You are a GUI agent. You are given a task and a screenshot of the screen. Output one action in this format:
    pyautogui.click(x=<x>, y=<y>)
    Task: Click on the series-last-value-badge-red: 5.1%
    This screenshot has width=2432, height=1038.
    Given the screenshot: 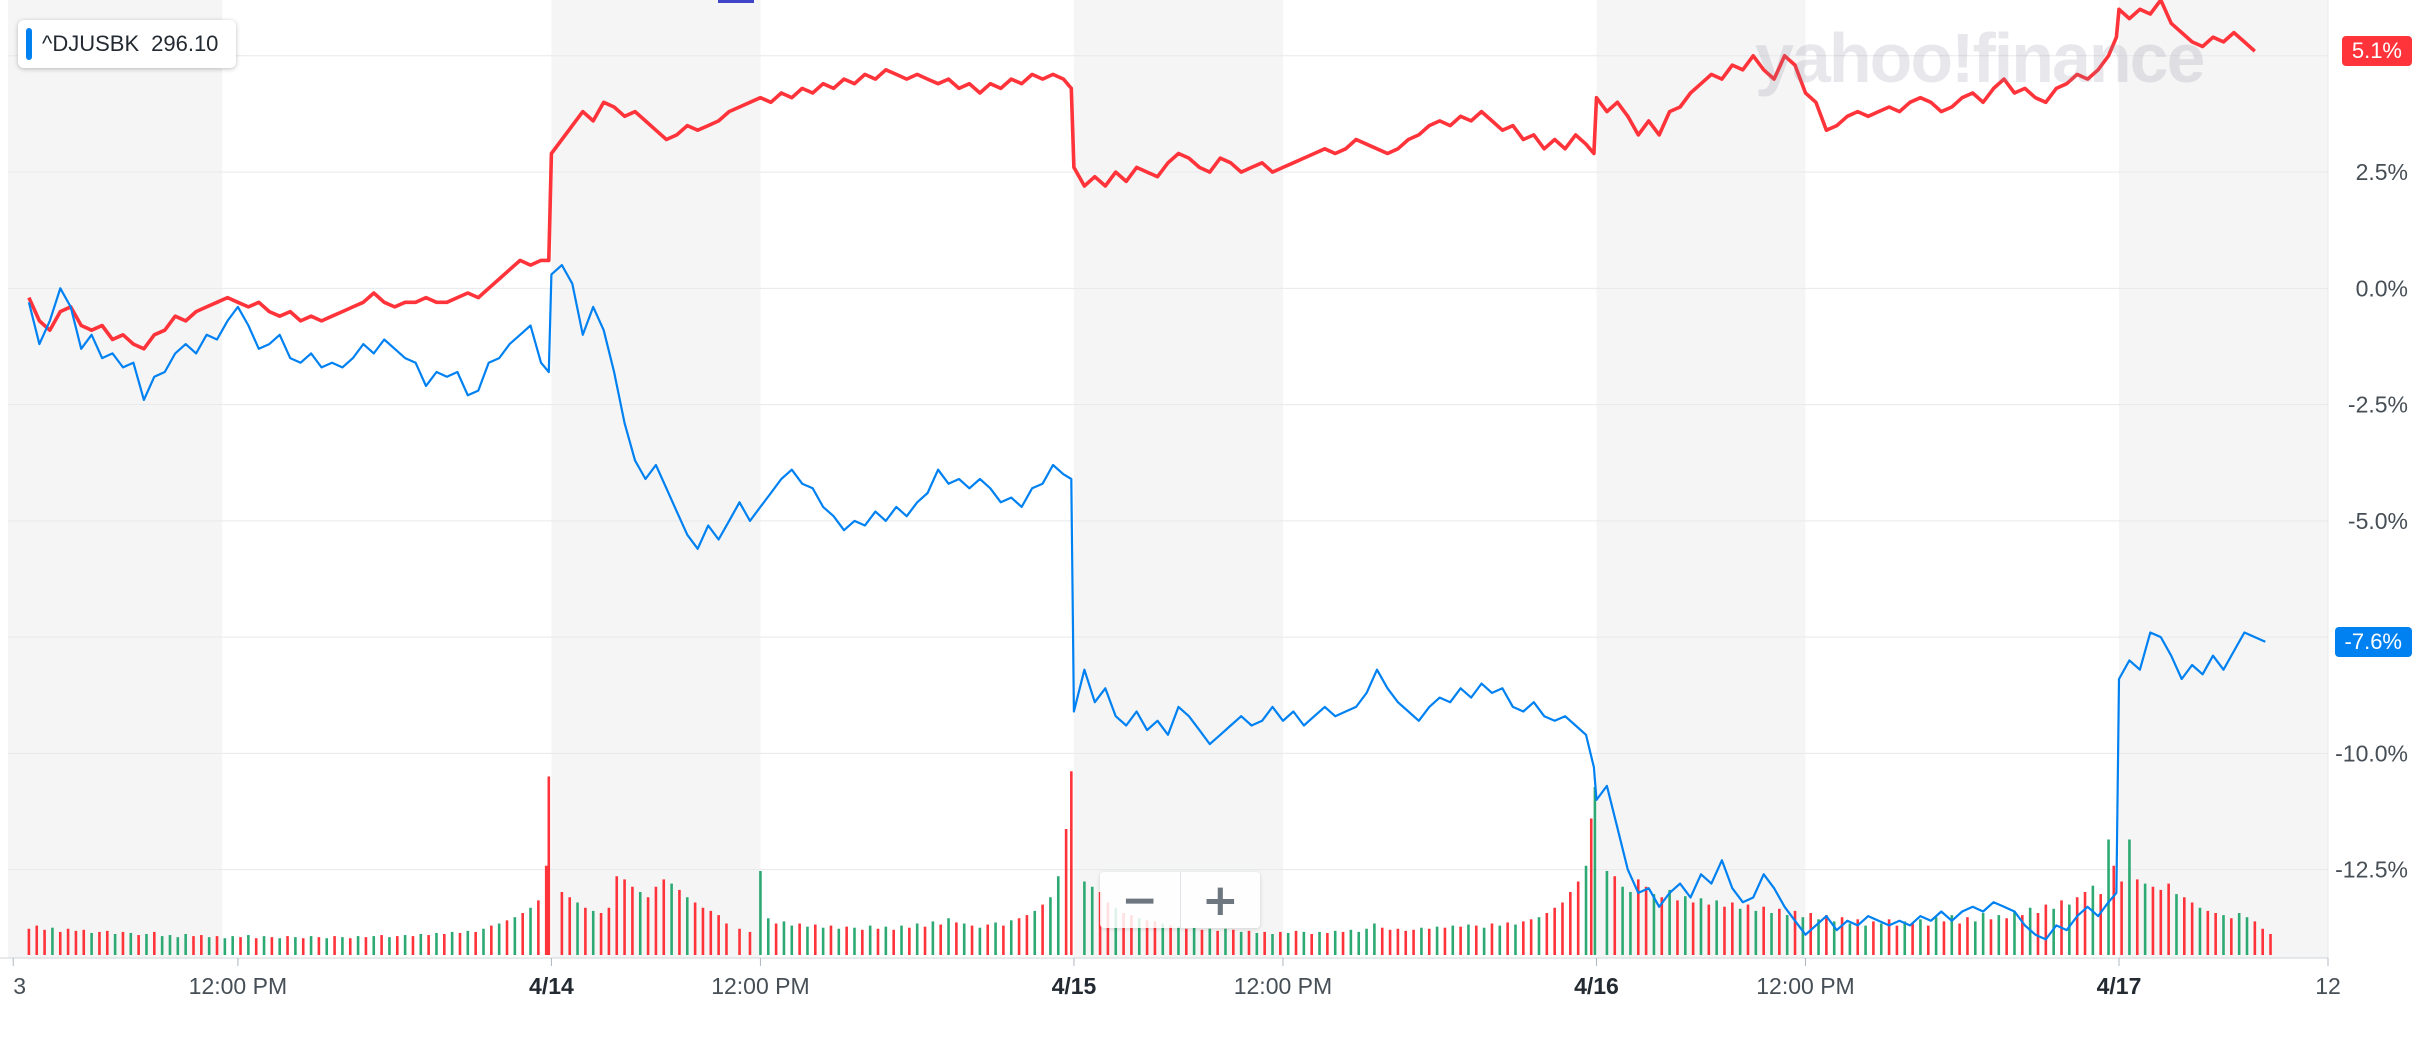 What is the action you would take?
    pyautogui.click(x=2376, y=51)
    